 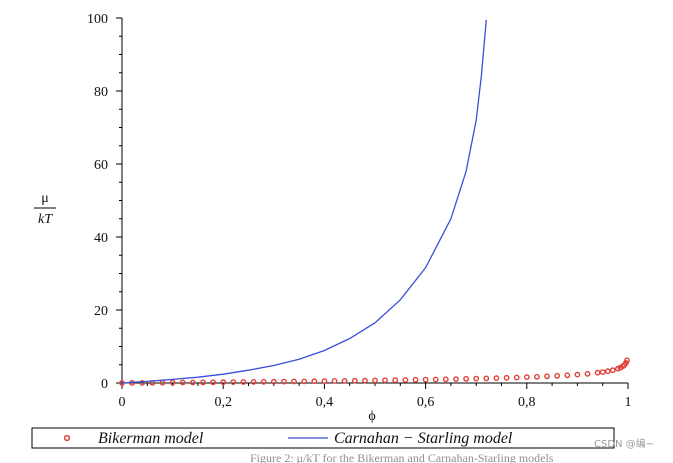 What do you see at coordinates (325, 402) in the screenshot?
I see `x-tick-label: 0,4` at bounding box center [325, 402].